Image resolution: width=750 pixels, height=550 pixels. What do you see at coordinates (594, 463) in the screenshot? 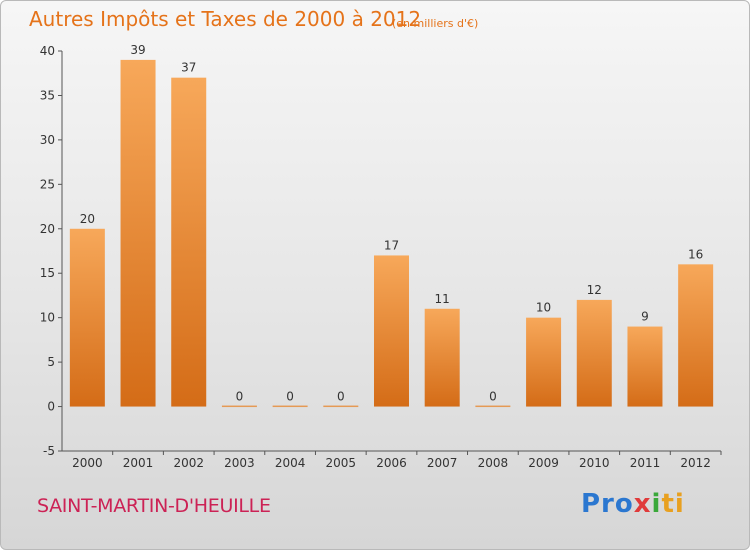
I see `x-tick-label: 2010` at bounding box center [594, 463].